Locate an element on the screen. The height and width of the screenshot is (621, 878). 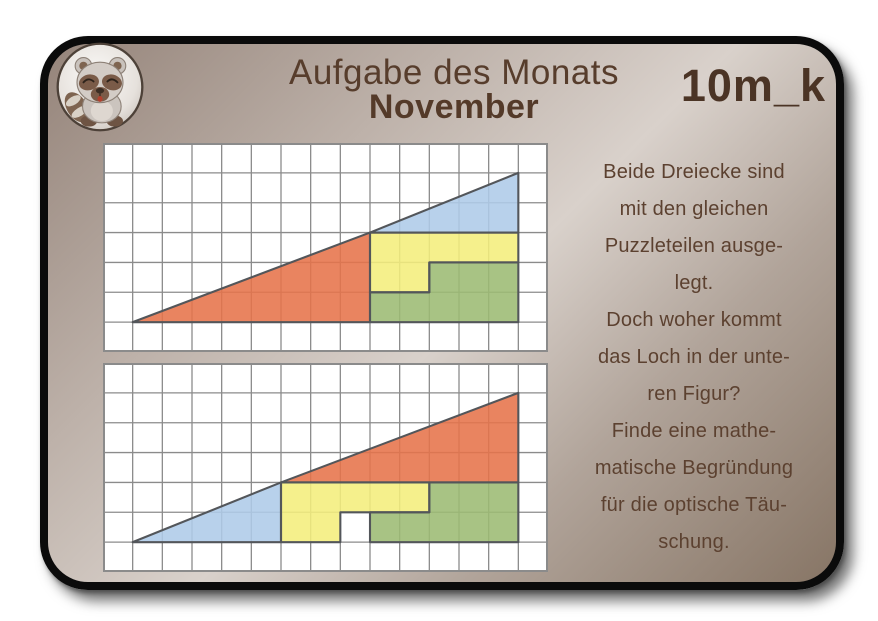
page-title: Aufgabe des Monats is located at coordinates (454, 72).